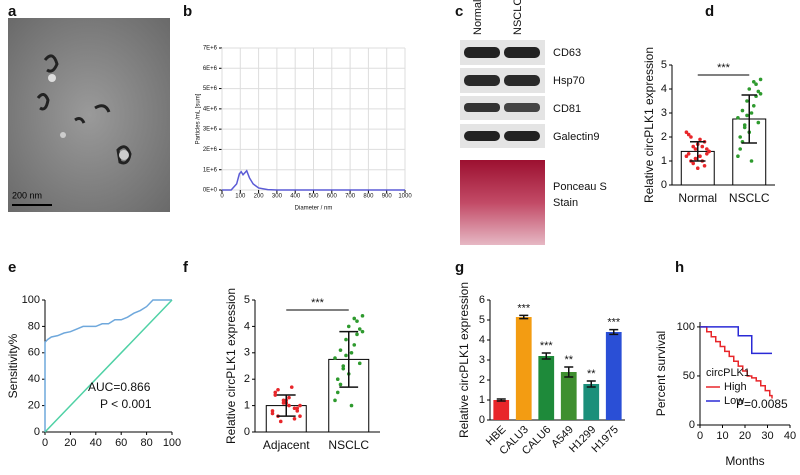 Image resolution: width=800 pixels, height=475 pixels. What do you see at coordinates (679, 267) in the screenshot?
I see `panel-letter: h` at bounding box center [679, 267].